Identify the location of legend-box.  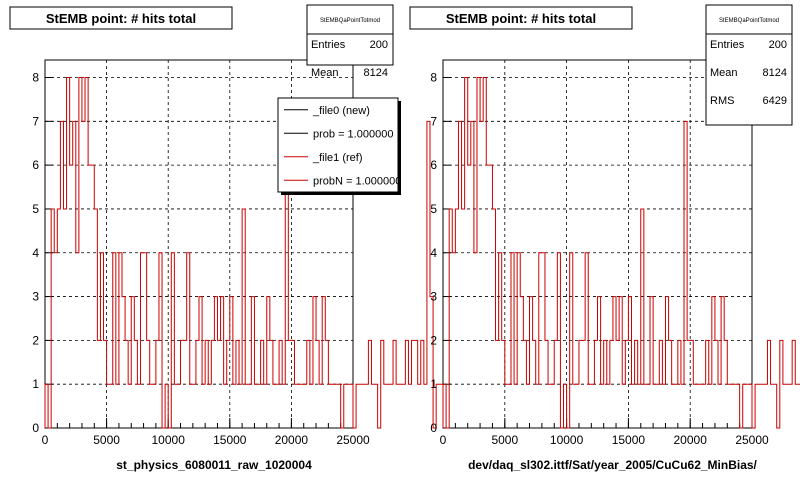
(338, 145).